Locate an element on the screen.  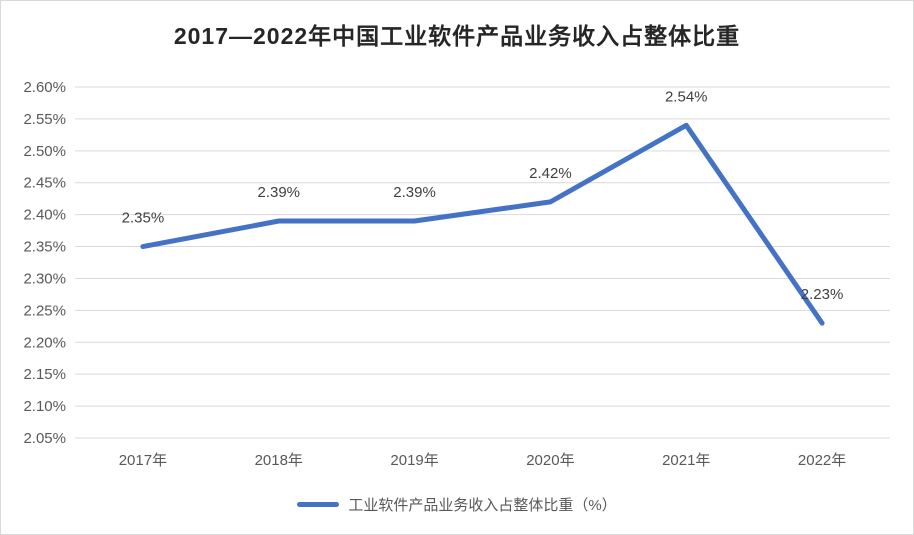
x-axis-label: 2020年 is located at coordinates (550, 460).